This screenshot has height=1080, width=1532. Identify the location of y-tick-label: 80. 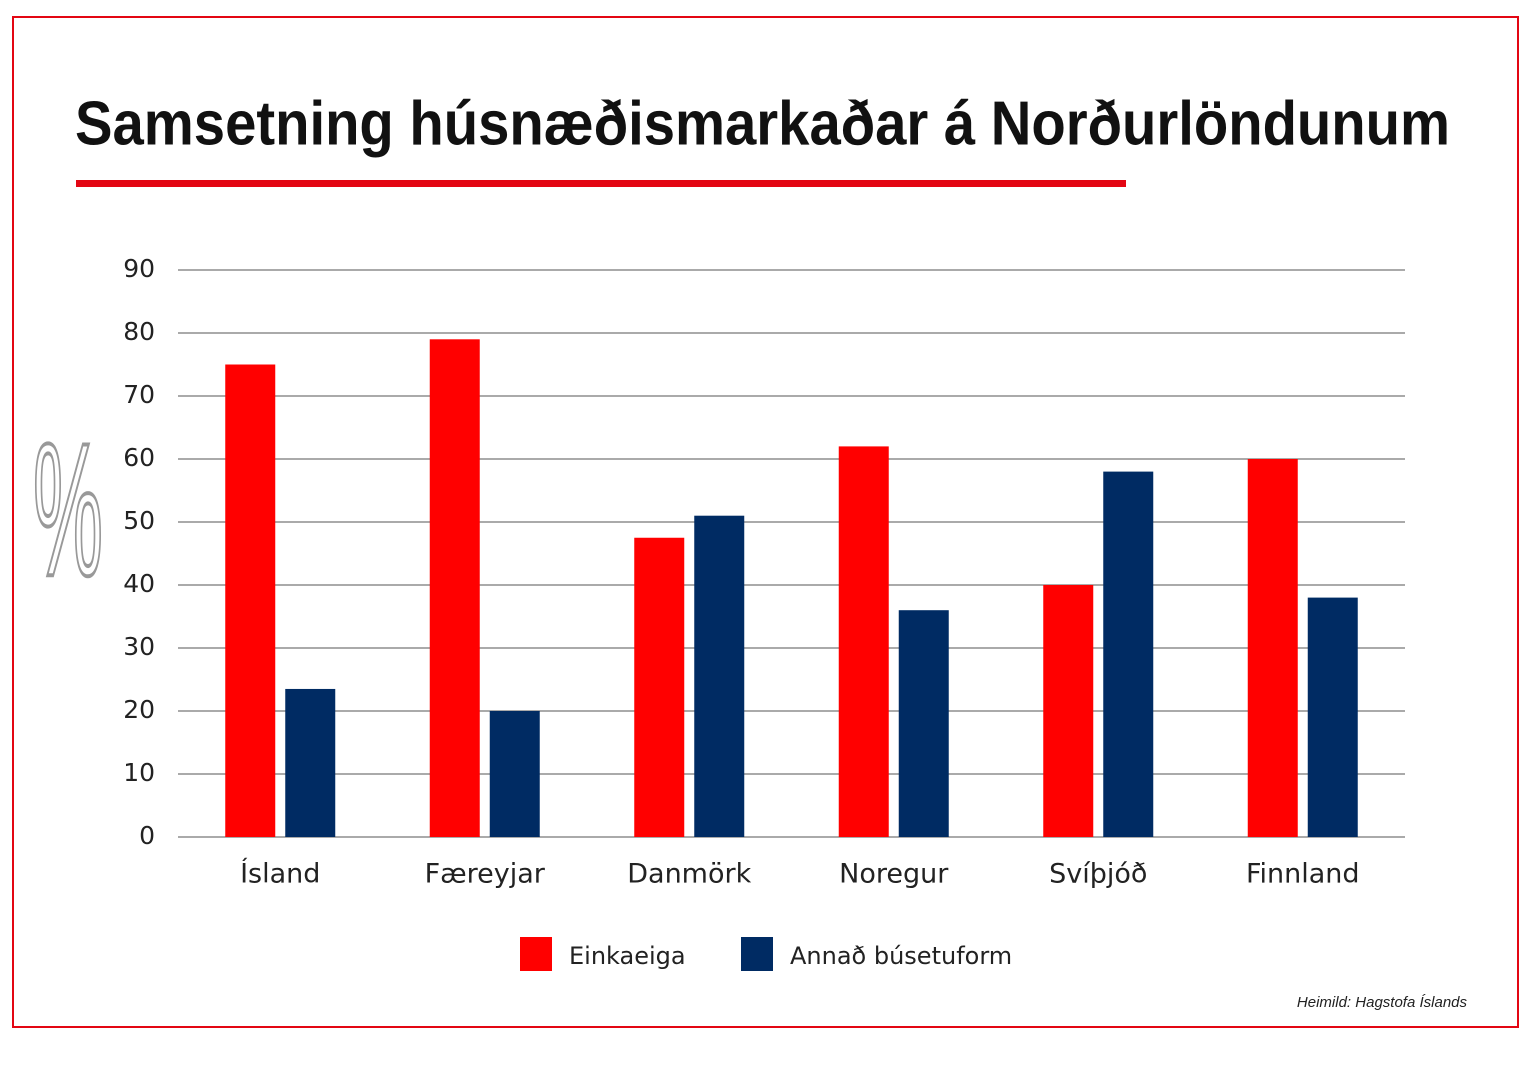
(139, 331).